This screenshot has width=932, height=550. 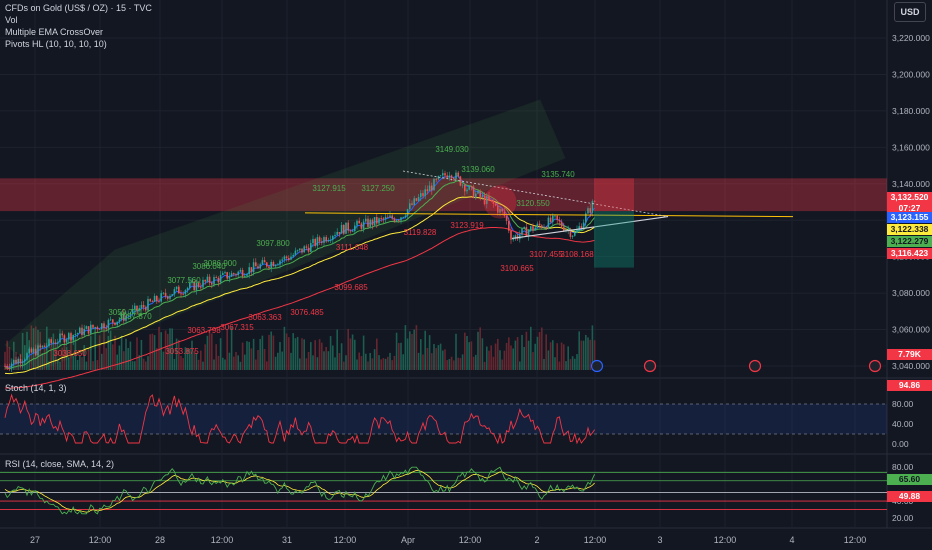 What do you see at coordinates (329, 188) in the screenshot?
I see `pivot-high-label: 3127.915` at bounding box center [329, 188].